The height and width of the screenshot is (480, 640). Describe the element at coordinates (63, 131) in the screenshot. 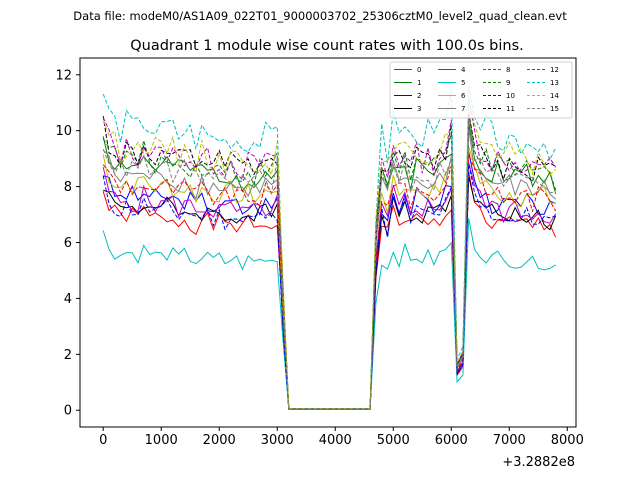

I see `y-tick-label: 10` at that location.